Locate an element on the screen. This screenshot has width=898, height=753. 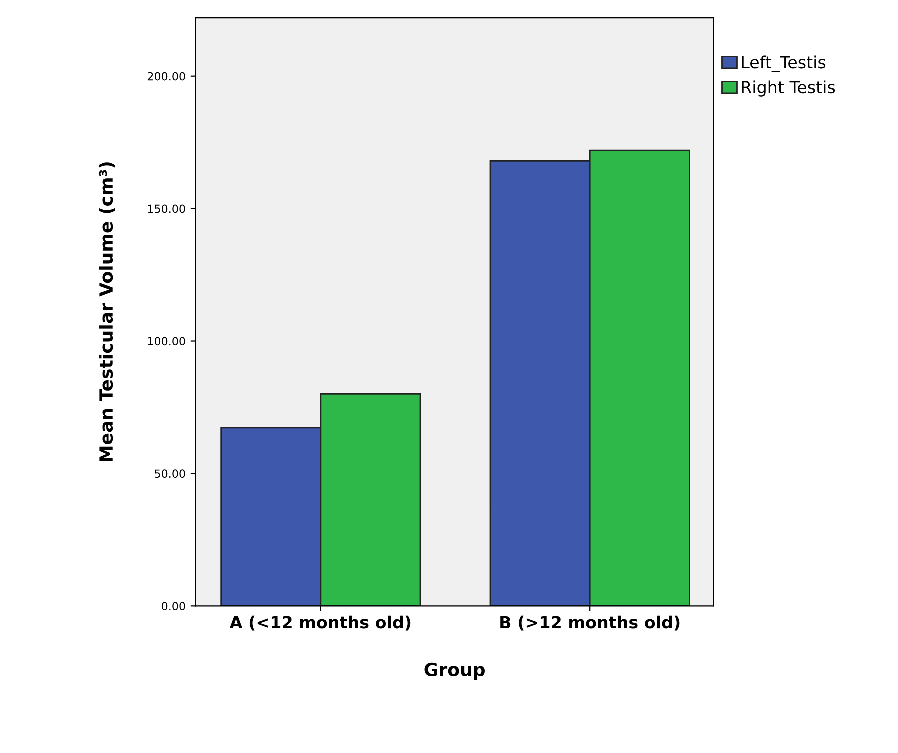
x-tick-label: B (>12 months old) is located at coordinates (590, 623).